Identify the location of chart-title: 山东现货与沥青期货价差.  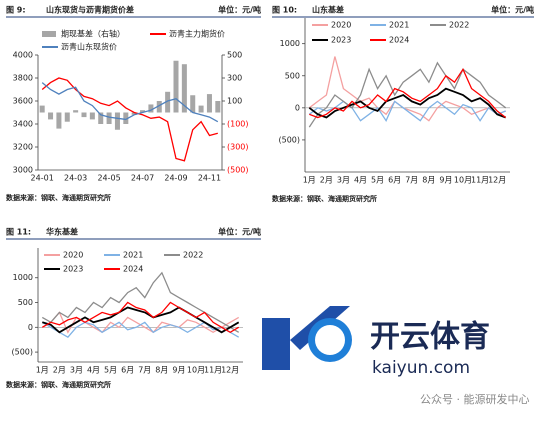
(90, 10).